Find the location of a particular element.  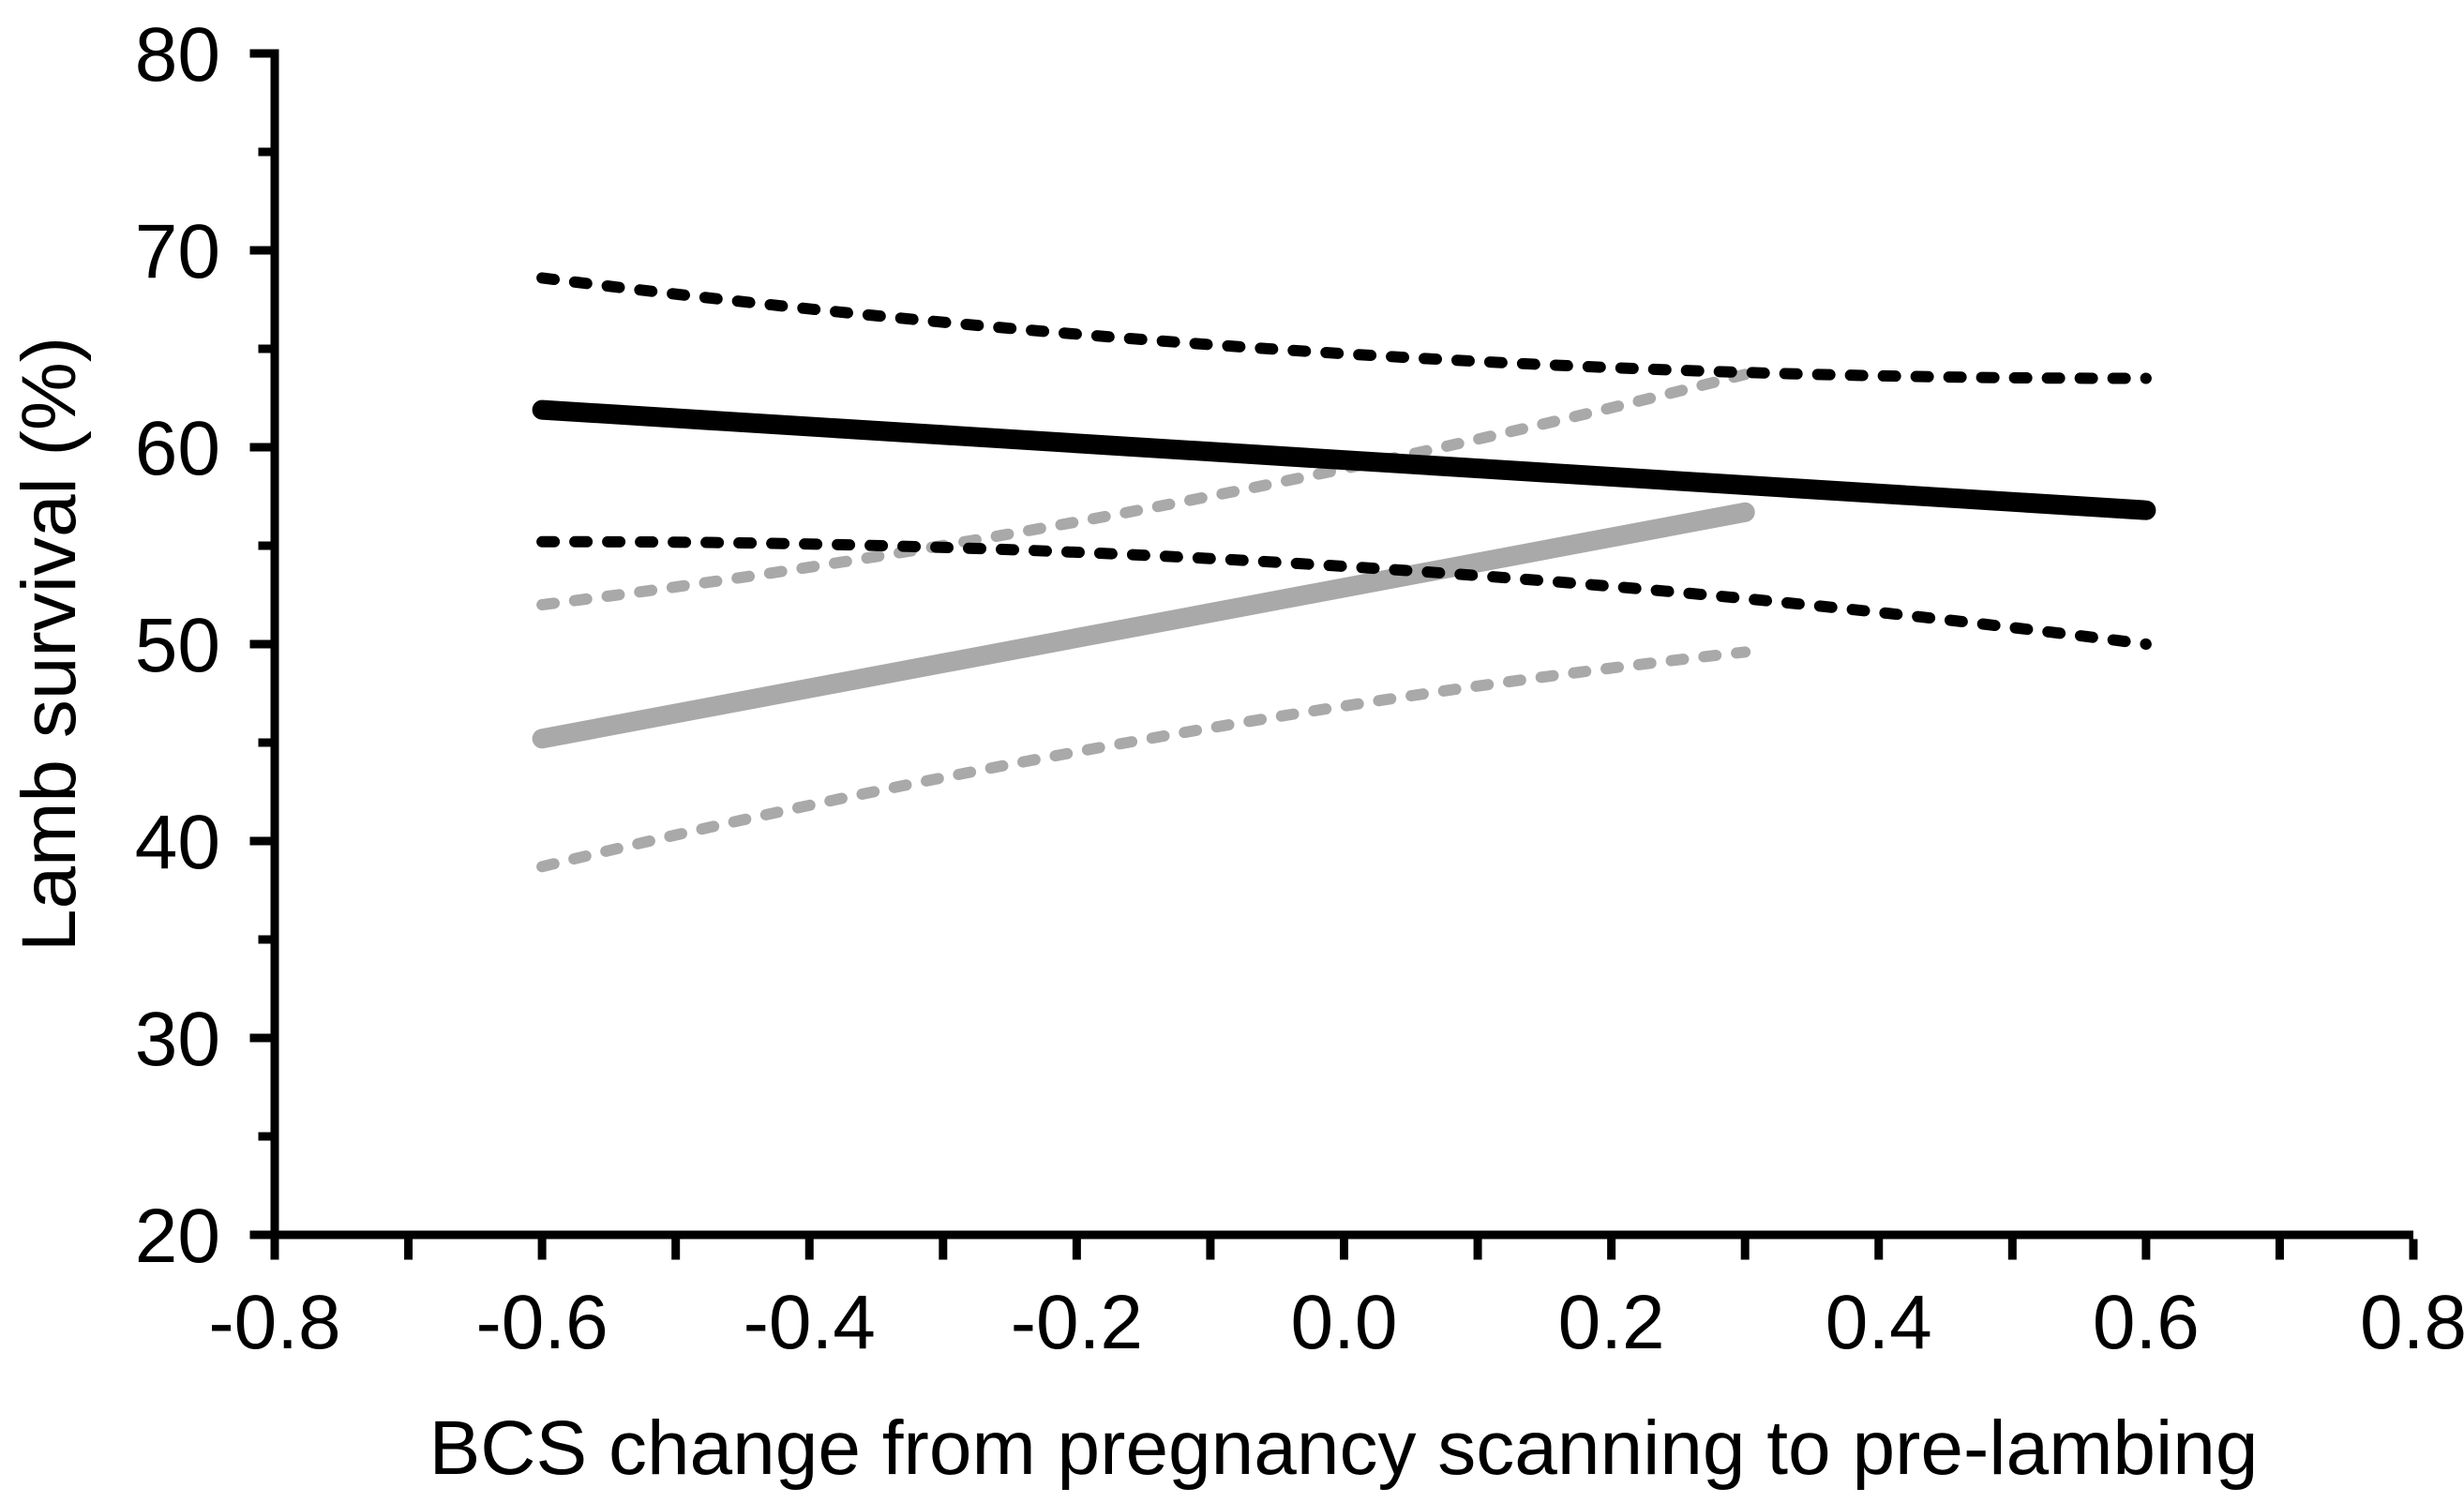

x-tick-label: 0.6 is located at coordinates (2146, 1322).